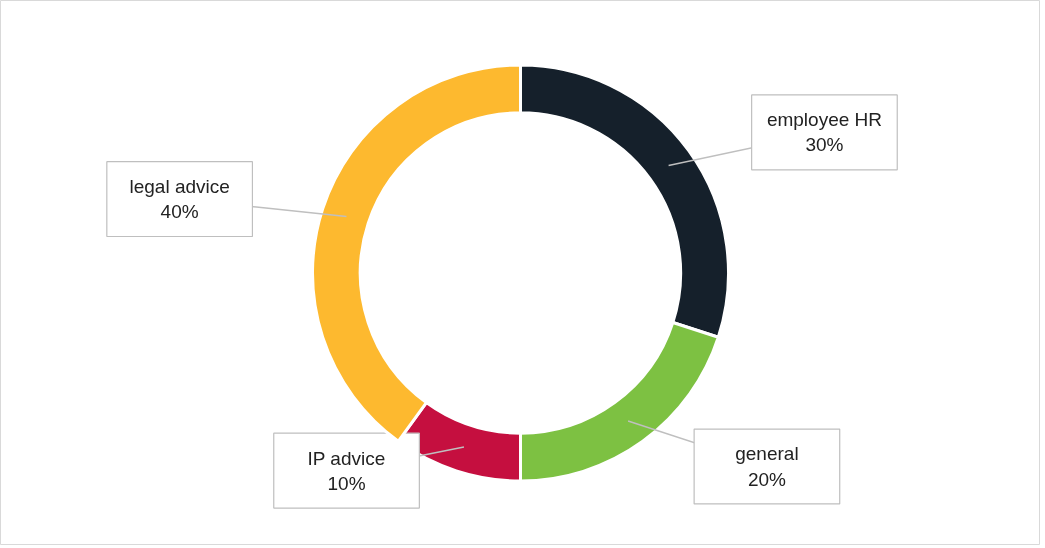 This screenshot has height=548, width=1045. What do you see at coordinates (346, 483) in the screenshot?
I see `data-label: 10%` at bounding box center [346, 483].